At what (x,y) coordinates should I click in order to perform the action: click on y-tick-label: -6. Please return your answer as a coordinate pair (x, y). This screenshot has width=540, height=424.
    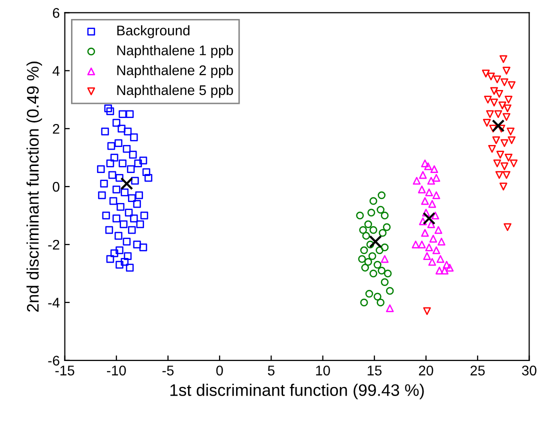
    Looking at the image, I should click on (54, 361).